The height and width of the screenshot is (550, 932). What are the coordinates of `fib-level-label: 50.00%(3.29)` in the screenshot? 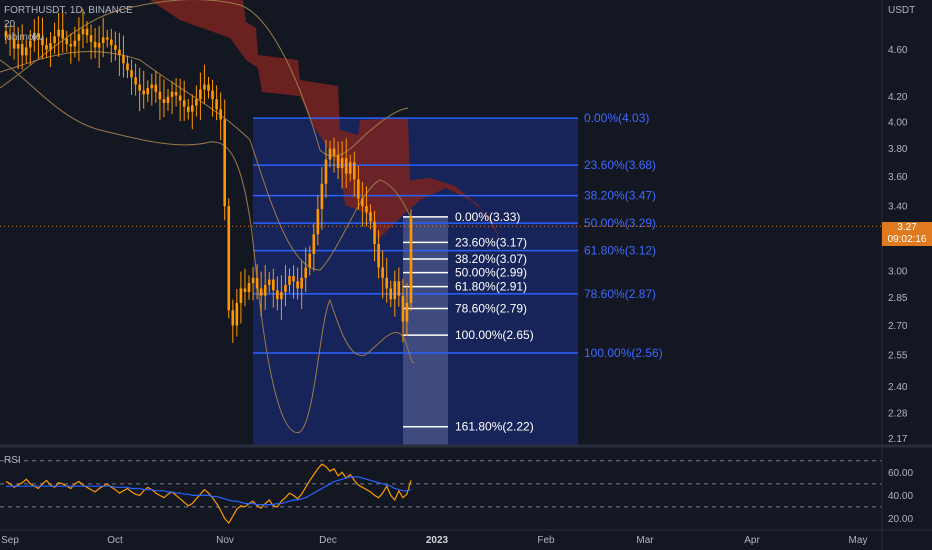 It's located at (620, 223).